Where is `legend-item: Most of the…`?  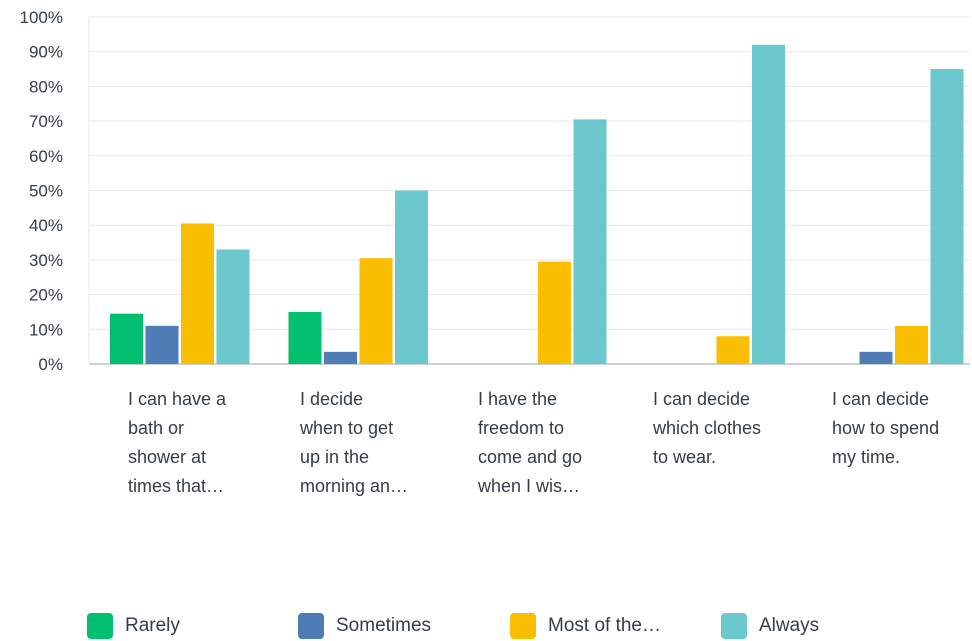
legend-item: Most of the… is located at coordinates (585, 626).